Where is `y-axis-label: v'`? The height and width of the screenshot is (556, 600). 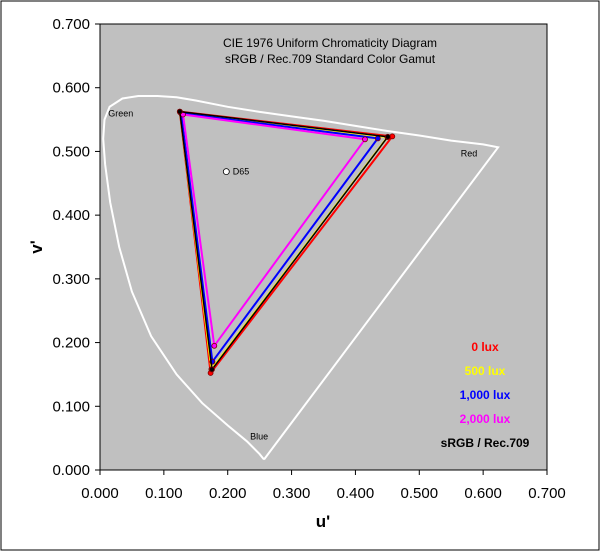
y-axis-label: v' is located at coordinates (36, 247).